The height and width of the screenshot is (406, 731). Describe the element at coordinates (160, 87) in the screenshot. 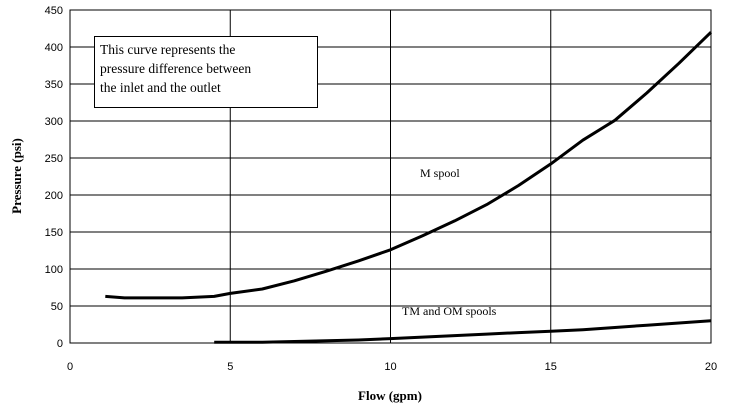

I see `annotation-line: the inlet and the outlet` at that location.